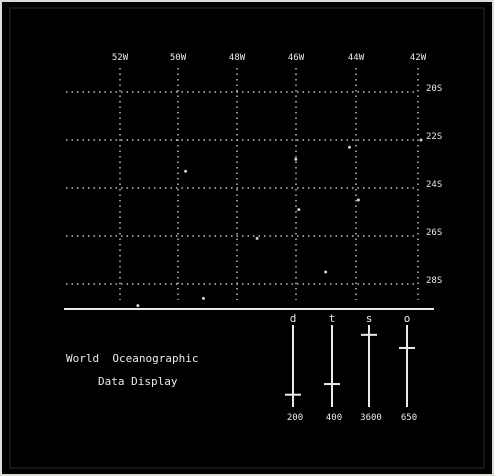  What do you see at coordinates (371, 367) in the screenshot?
I see `slider-s: s 3600` at bounding box center [371, 367].